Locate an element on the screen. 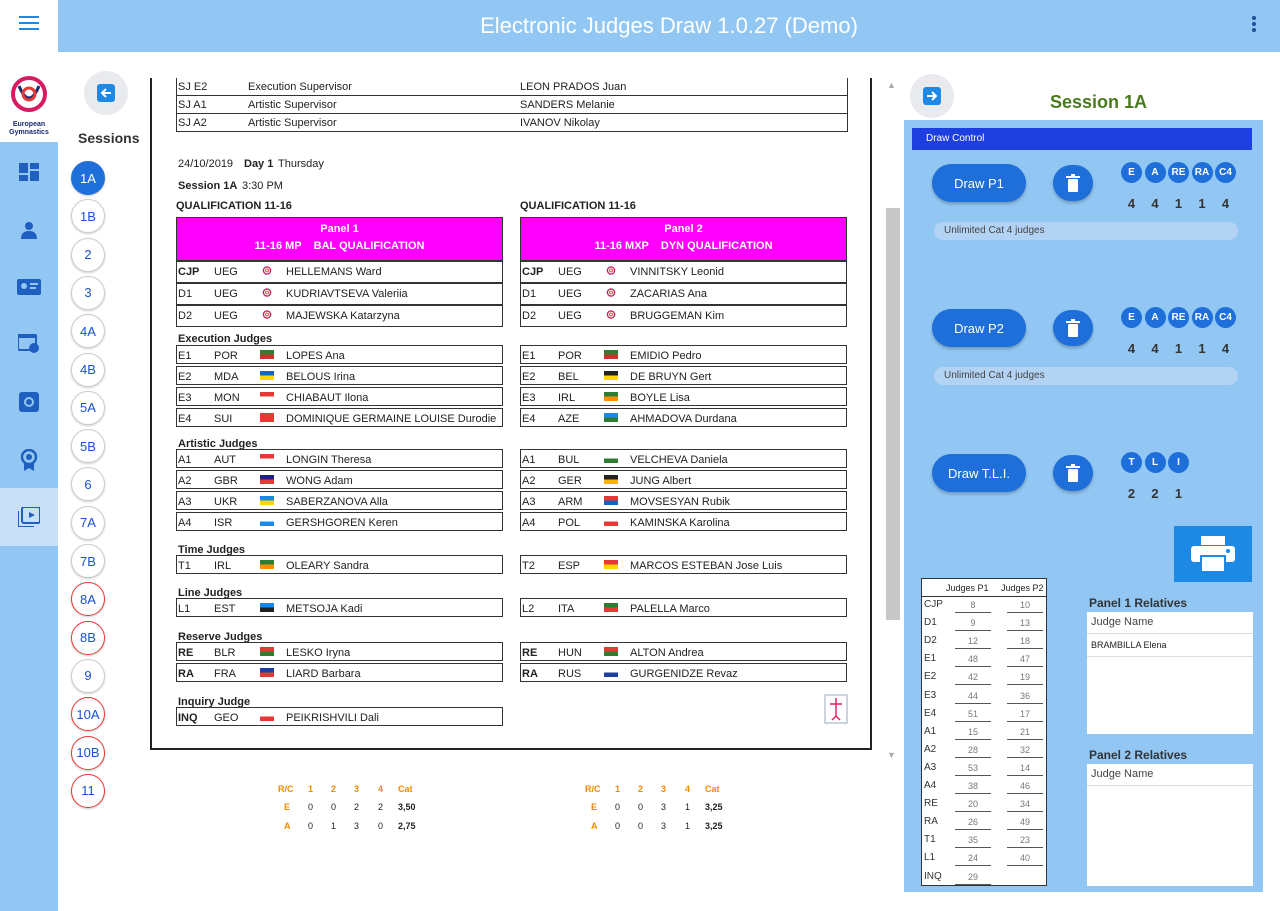  judge-role-label: CJP is located at coordinates (933, 604).